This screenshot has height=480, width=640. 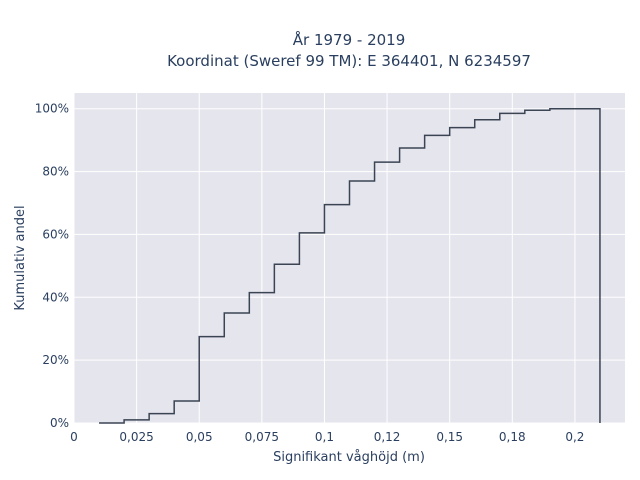 I want to click on y-tick-label: 60%, so click(x=55, y=234).